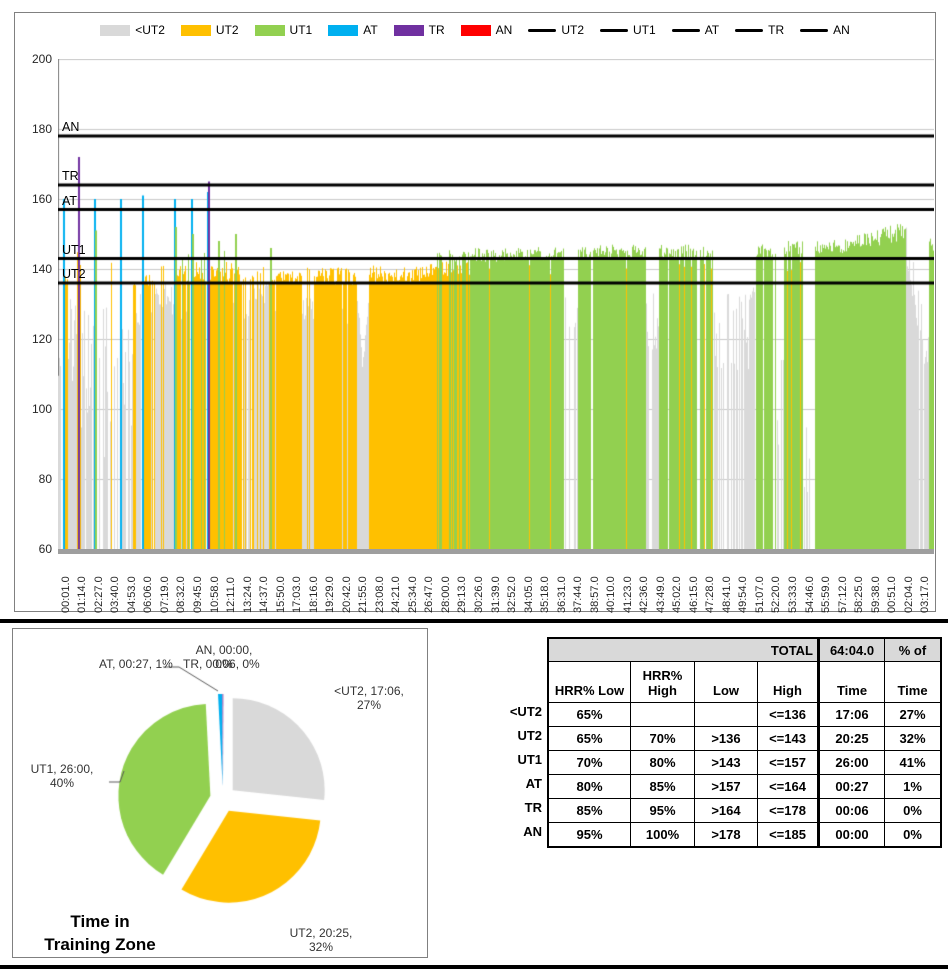 This screenshot has height=979, width=948. I want to click on x-axis-label: 52:20.0, so click(776, 594).